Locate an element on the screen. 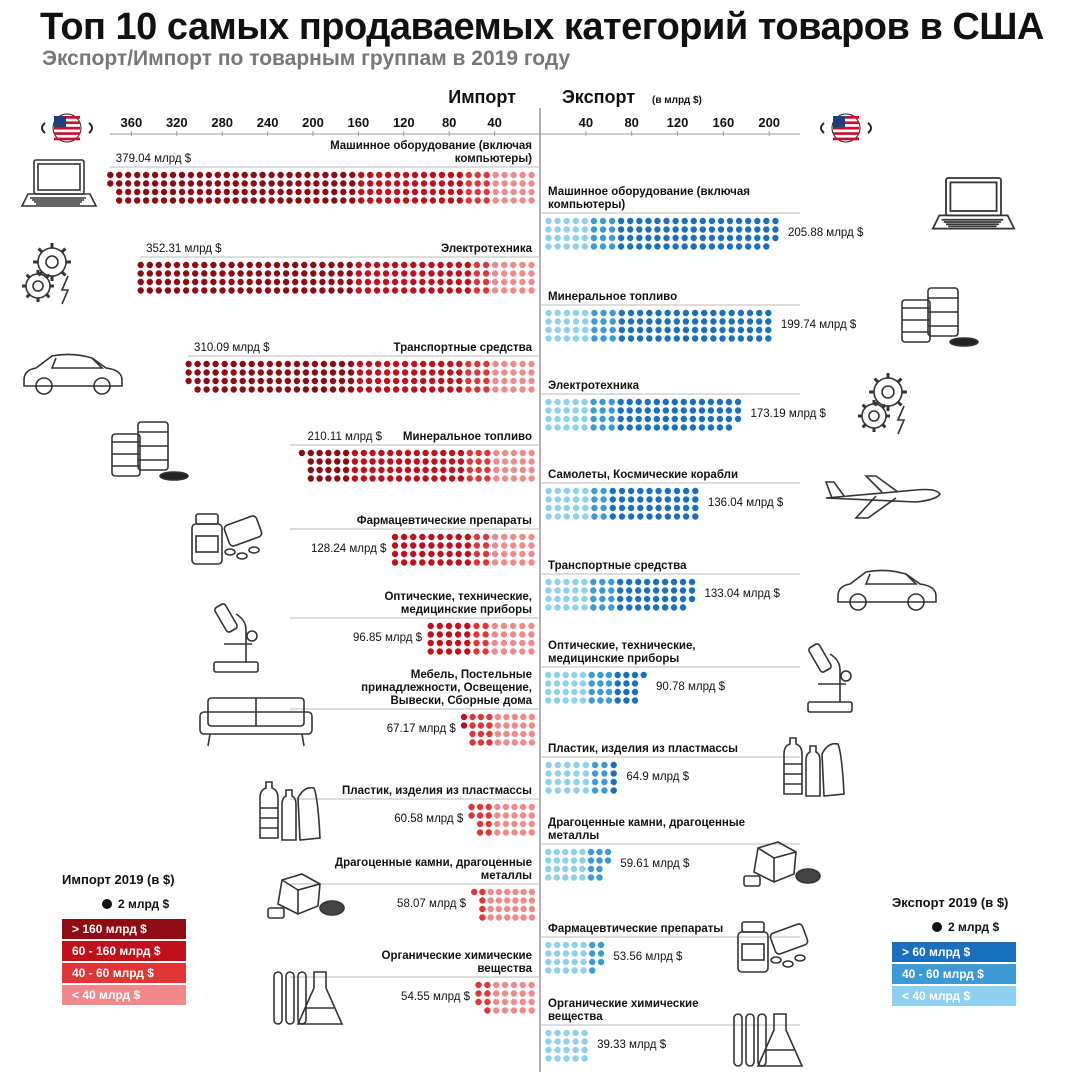 This screenshot has width=1080, height=1080. import-tick-label: 200 is located at coordinates (313, 122).